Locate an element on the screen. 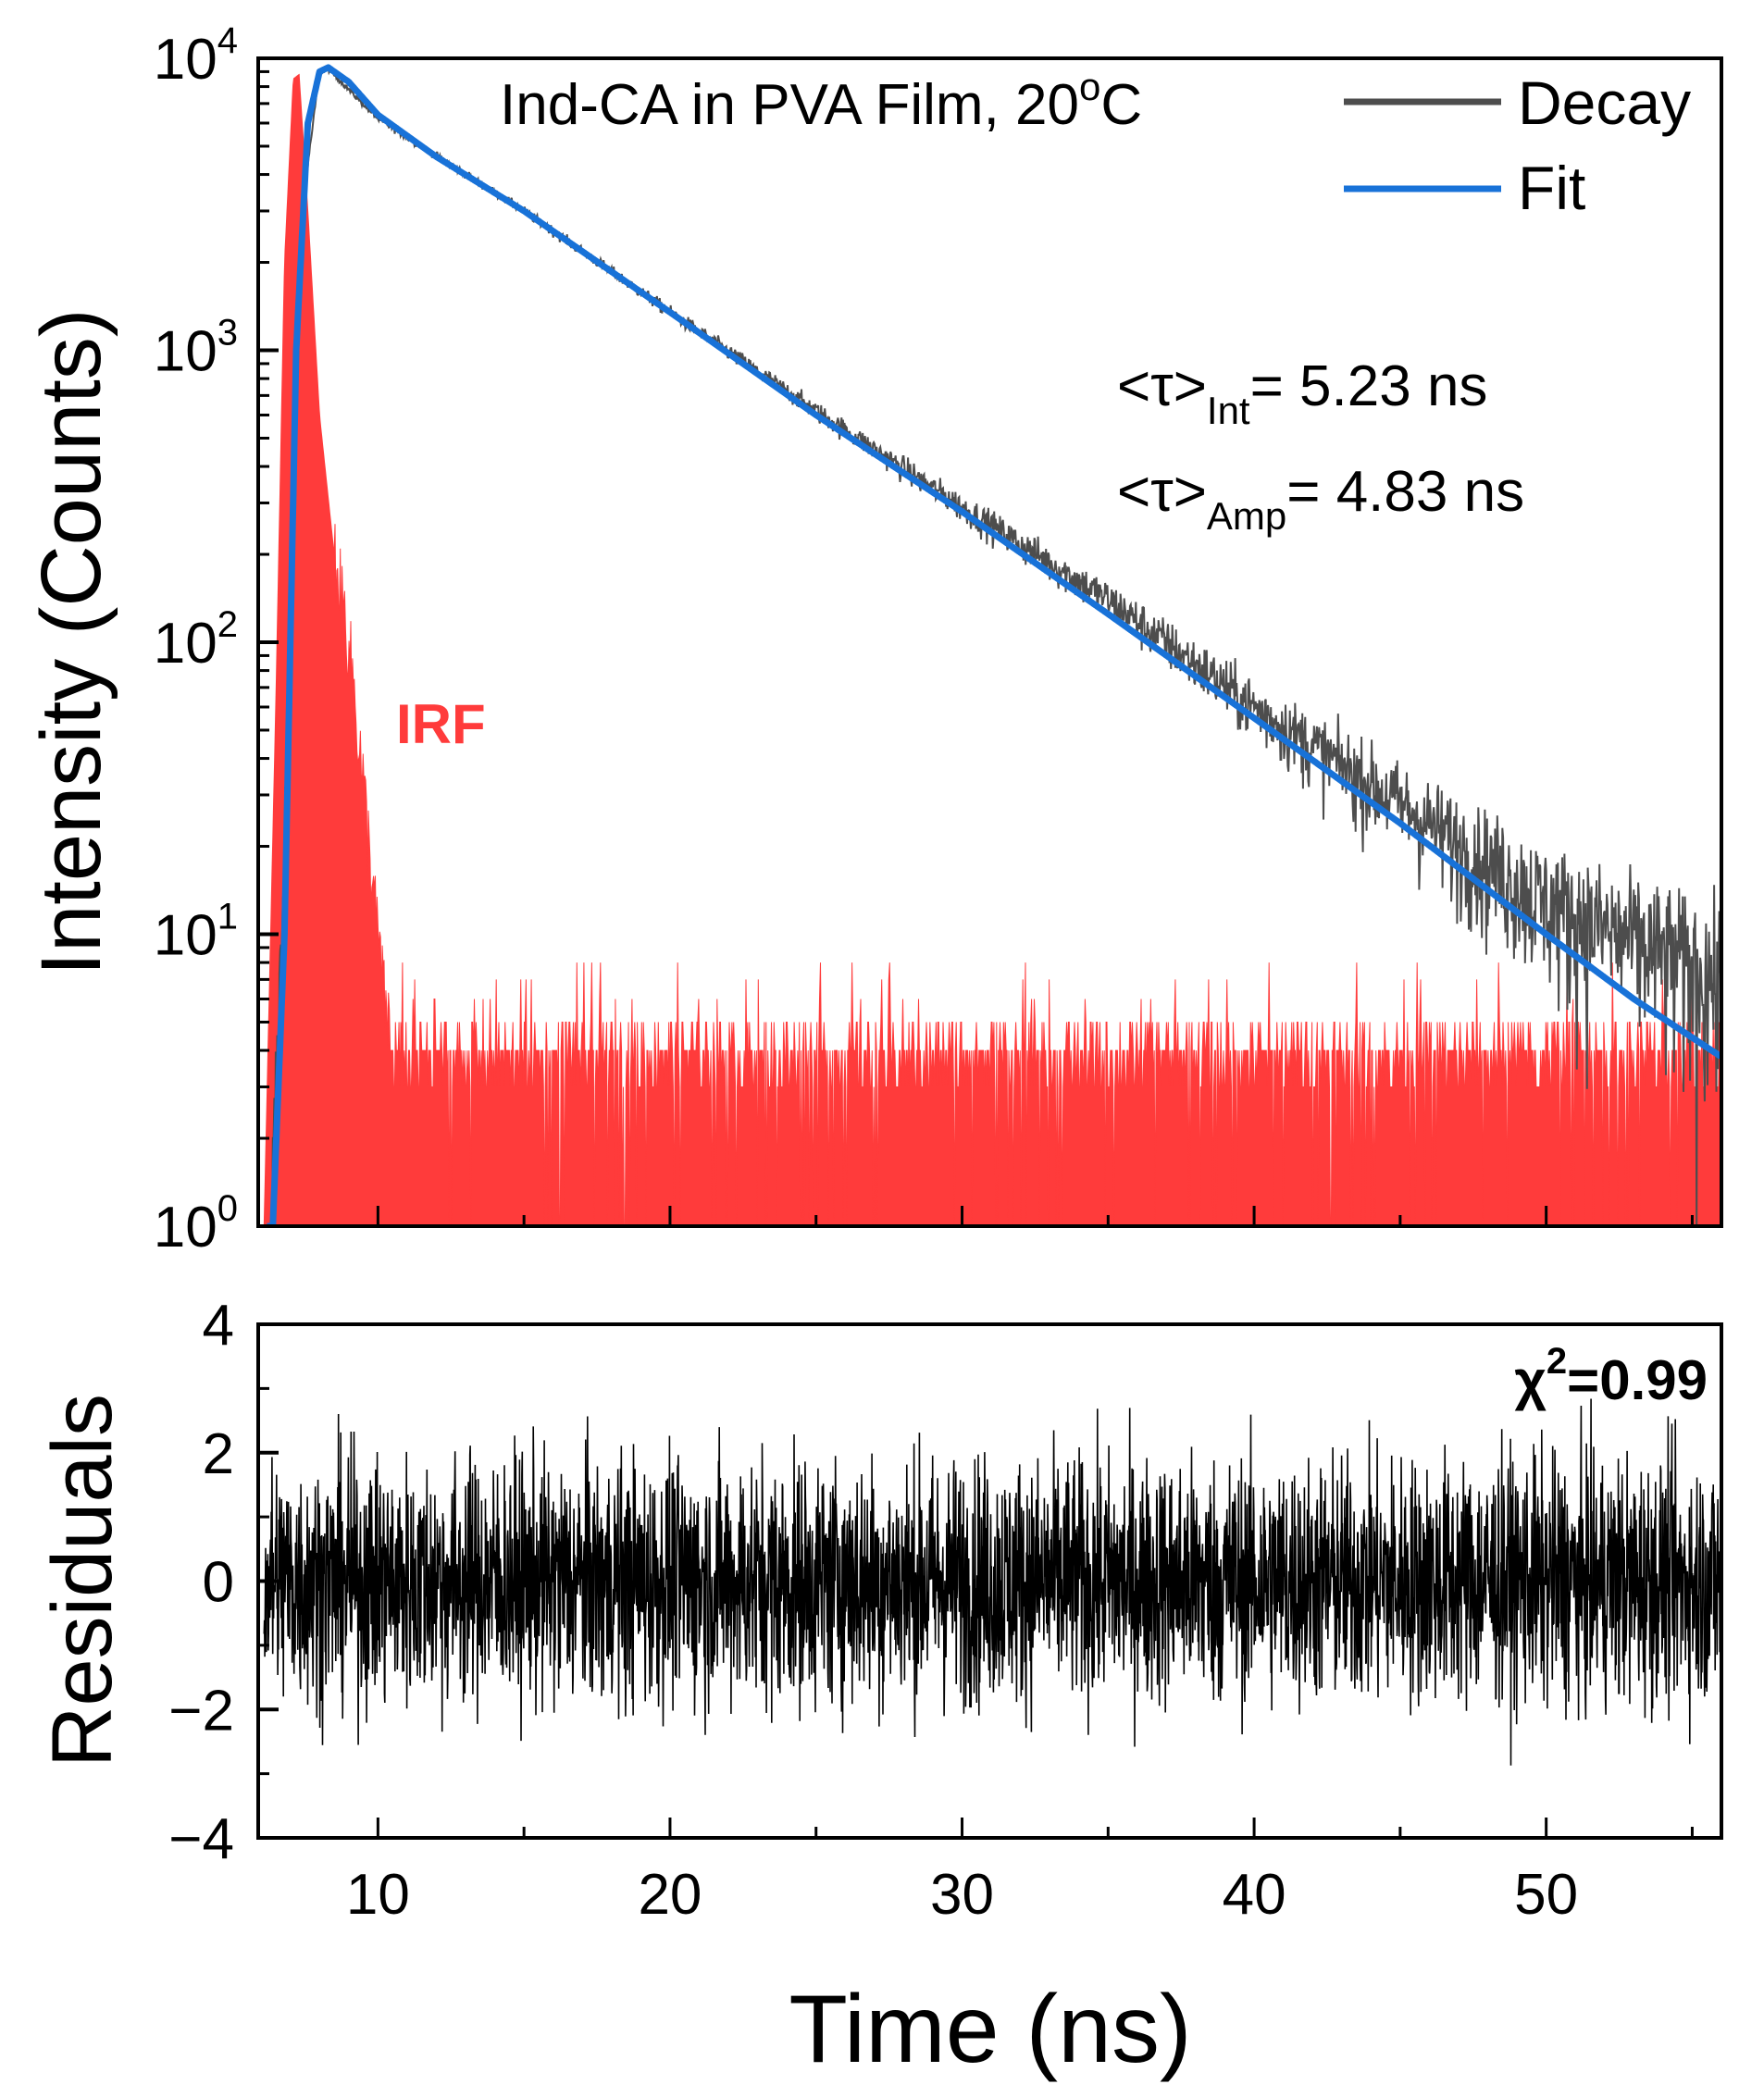  residuals-y-tick-label: −2 is located at coordinates (201, 1711).